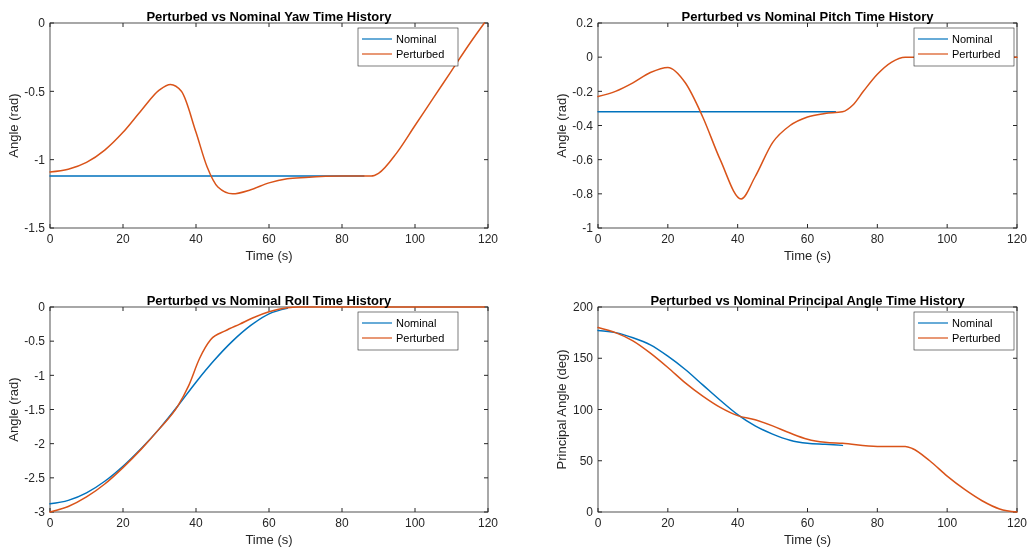  I want to click on y-tick-label: 0.2, so click(585, 23).